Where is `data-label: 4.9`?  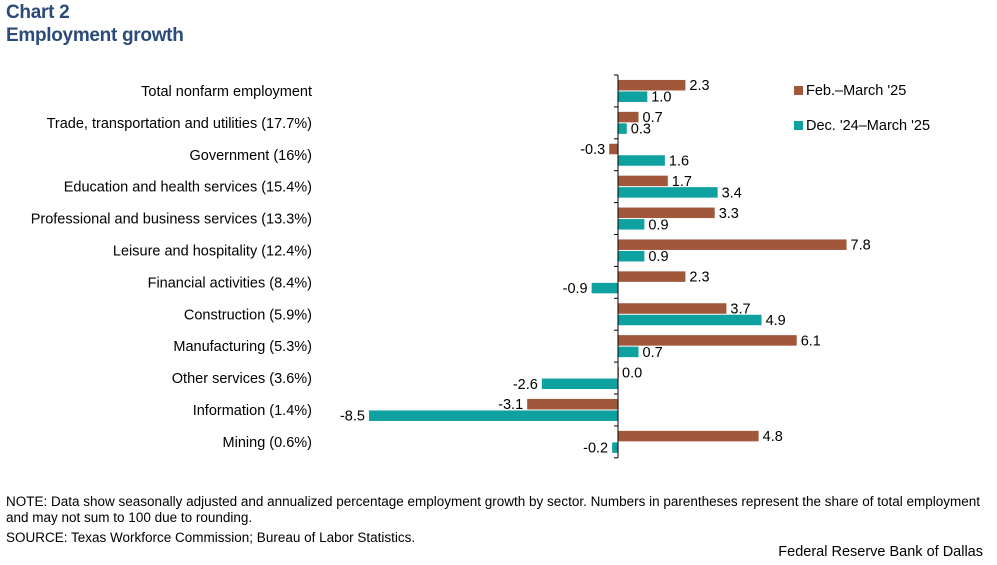 data-label: 4.9 is located at coordinates (776, 321).